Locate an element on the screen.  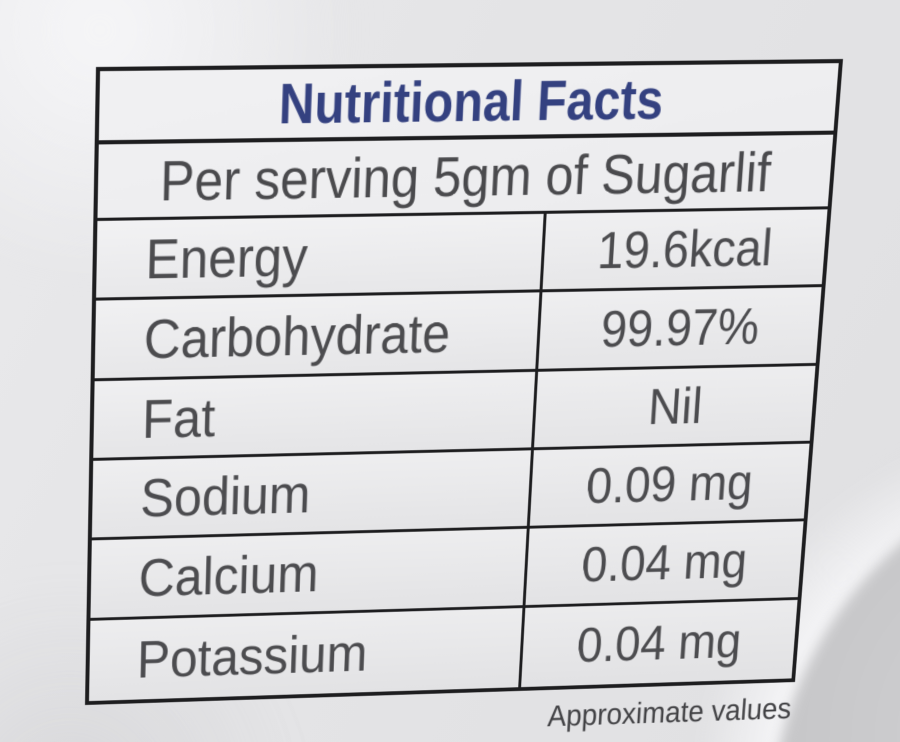
nutrient-label-cell: Fat is located at coordinates (316, 414).